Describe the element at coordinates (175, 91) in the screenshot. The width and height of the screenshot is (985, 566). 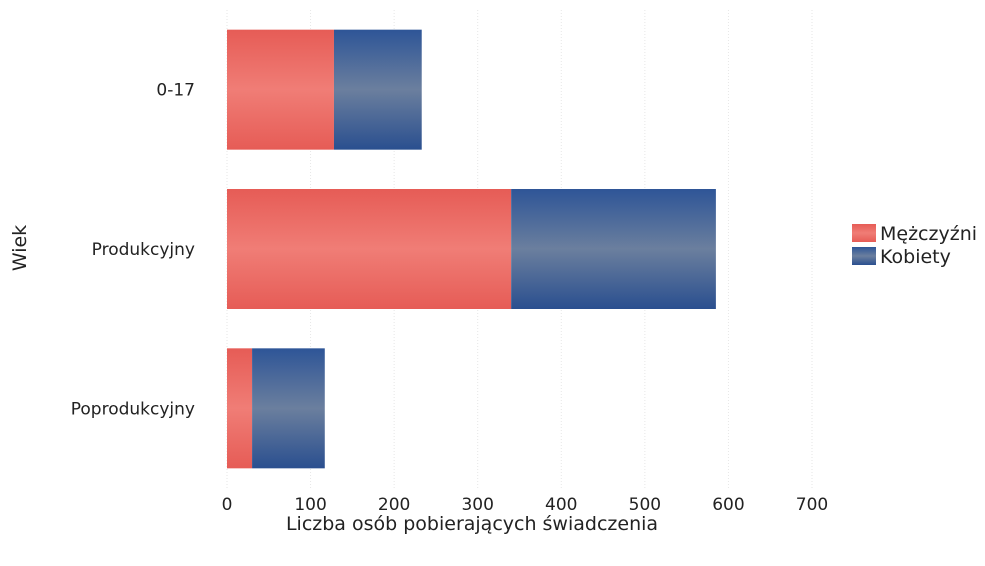
I see `category-label: 0-17` at that location.